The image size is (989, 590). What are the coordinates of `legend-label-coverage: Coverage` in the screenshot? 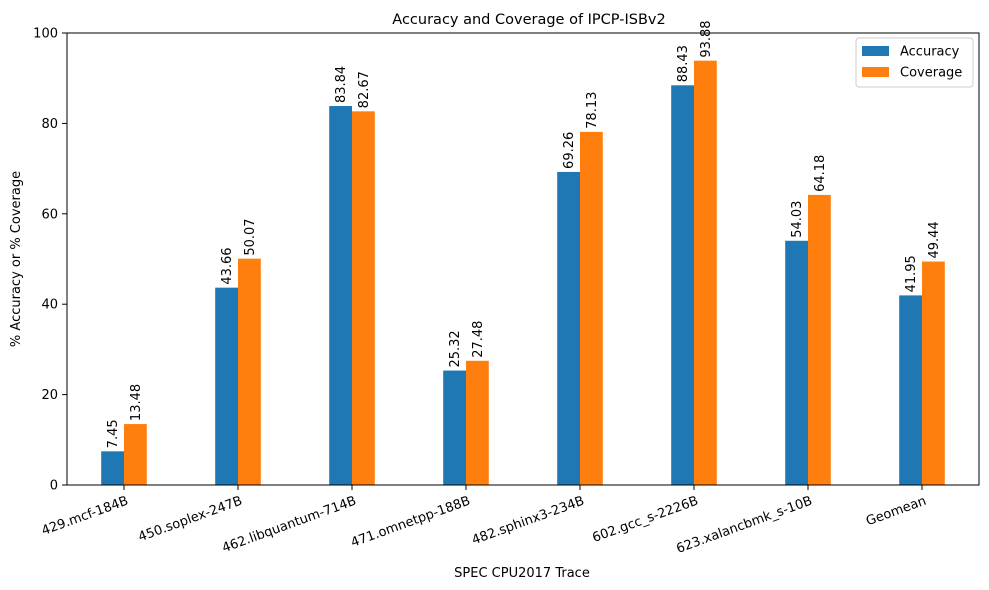 It's located at (931, 73).